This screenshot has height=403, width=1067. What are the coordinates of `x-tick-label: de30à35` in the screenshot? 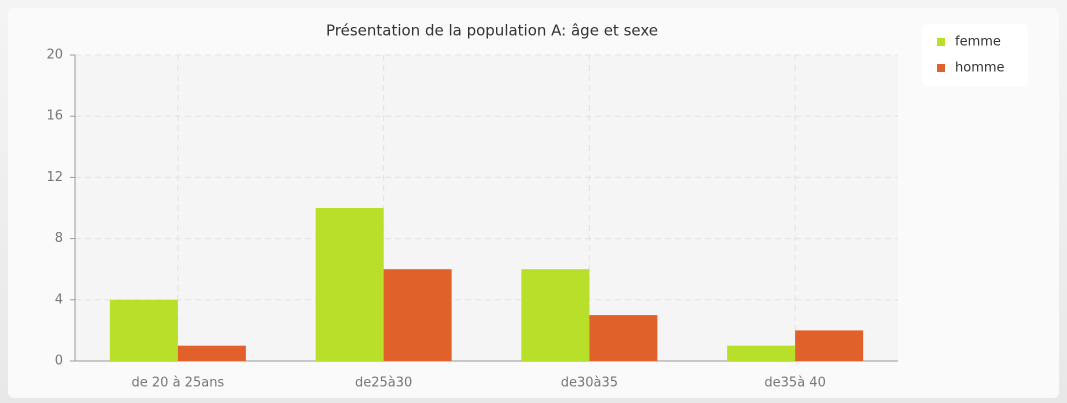 It's located at (589, 383).